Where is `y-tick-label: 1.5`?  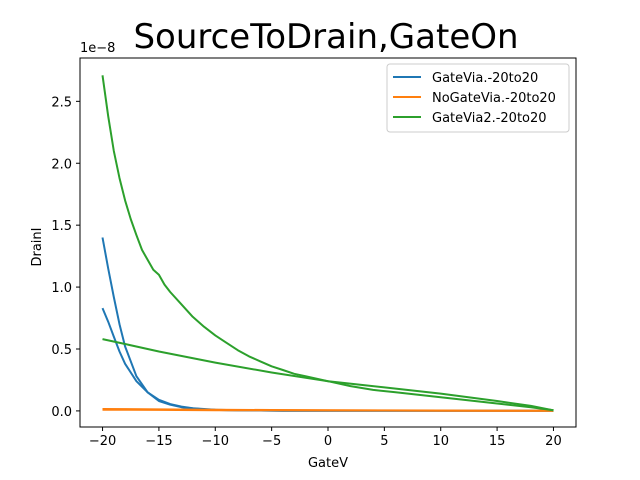 y-tick-label: 1.5 is located at coordinates (61, 226).